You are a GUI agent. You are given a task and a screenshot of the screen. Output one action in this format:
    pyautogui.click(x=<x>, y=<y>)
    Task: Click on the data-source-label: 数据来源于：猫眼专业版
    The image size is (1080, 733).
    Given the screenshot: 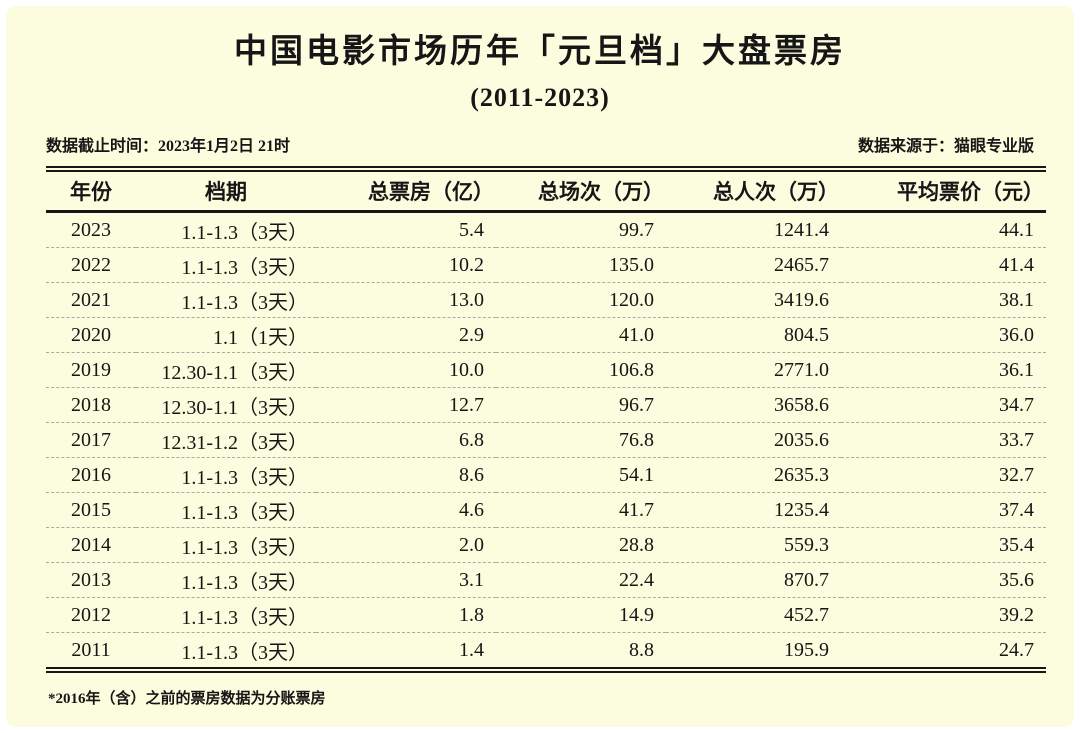 What is the action you would take?
    pyautogui.click(x=945, y=146)
    